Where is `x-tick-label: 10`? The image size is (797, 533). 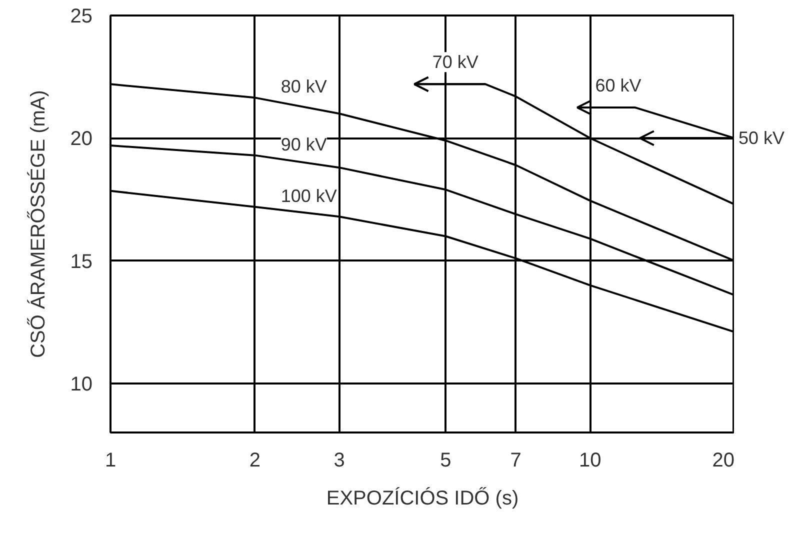 x-tick-label: 10 is located at coordinates (590, 461).